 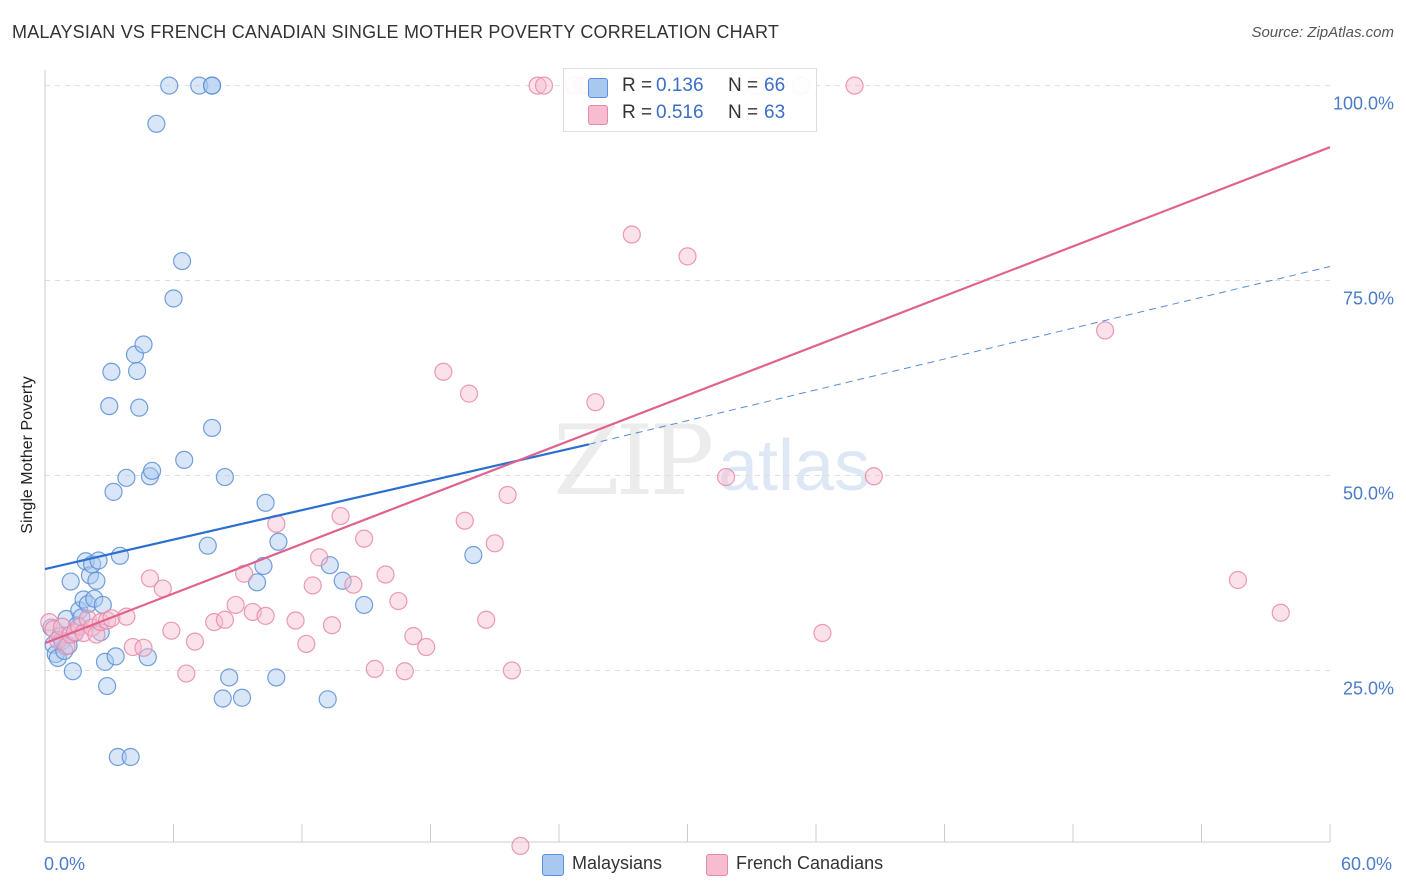 What do you see at coordinates (680, 112) in the screenshot?
I see `legend-r-value: 0.516` at bounding box center [680, 112].